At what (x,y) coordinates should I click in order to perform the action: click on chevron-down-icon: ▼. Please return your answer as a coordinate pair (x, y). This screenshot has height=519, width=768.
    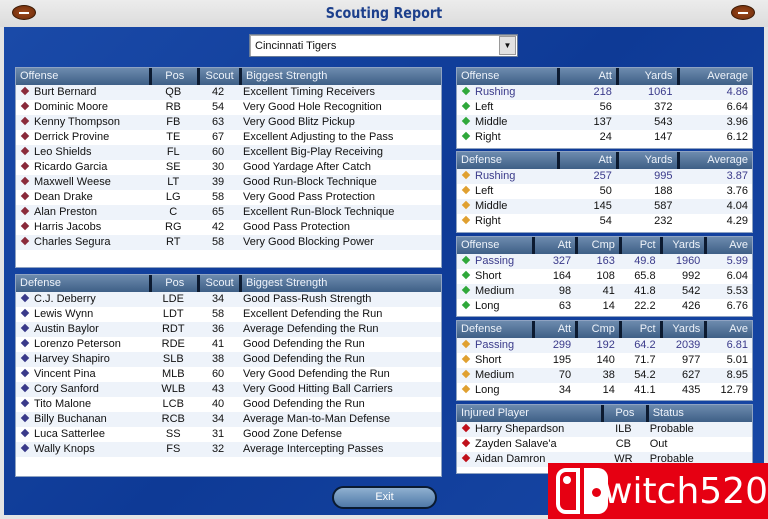
    Looking at the image, I should click on (507, 45).